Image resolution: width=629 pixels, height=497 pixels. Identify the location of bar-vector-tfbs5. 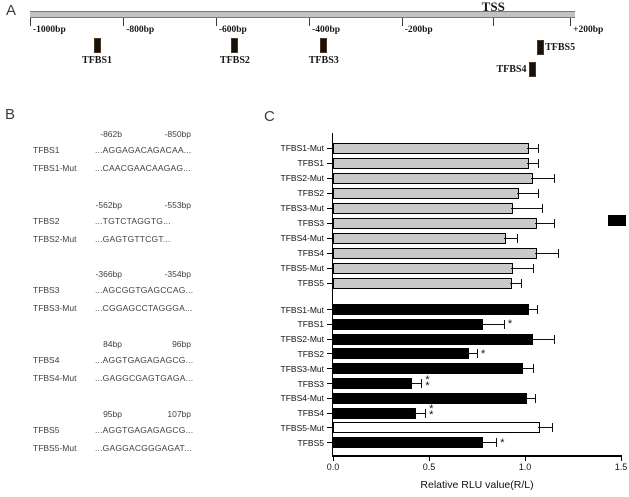
(422, 283).